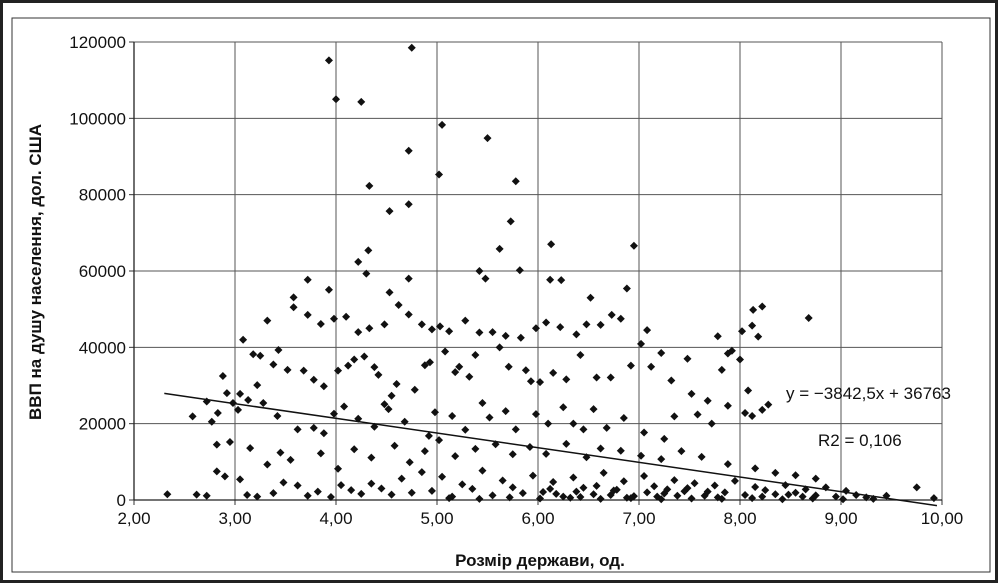 This screenshot has height=588, width=998. Describe the element at coordinates (102, 195) in the screenshot. I see `y-tick-label: 80000` at that location.